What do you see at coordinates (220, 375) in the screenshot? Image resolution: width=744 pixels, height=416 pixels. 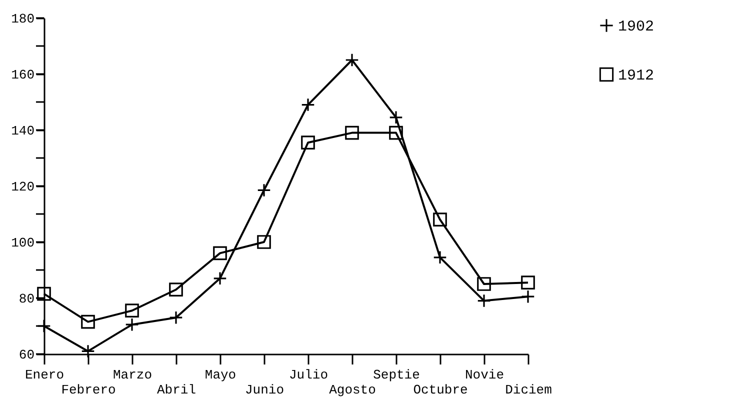 I see `x-tick-label: Mayo` at bounding box center [220, 375].